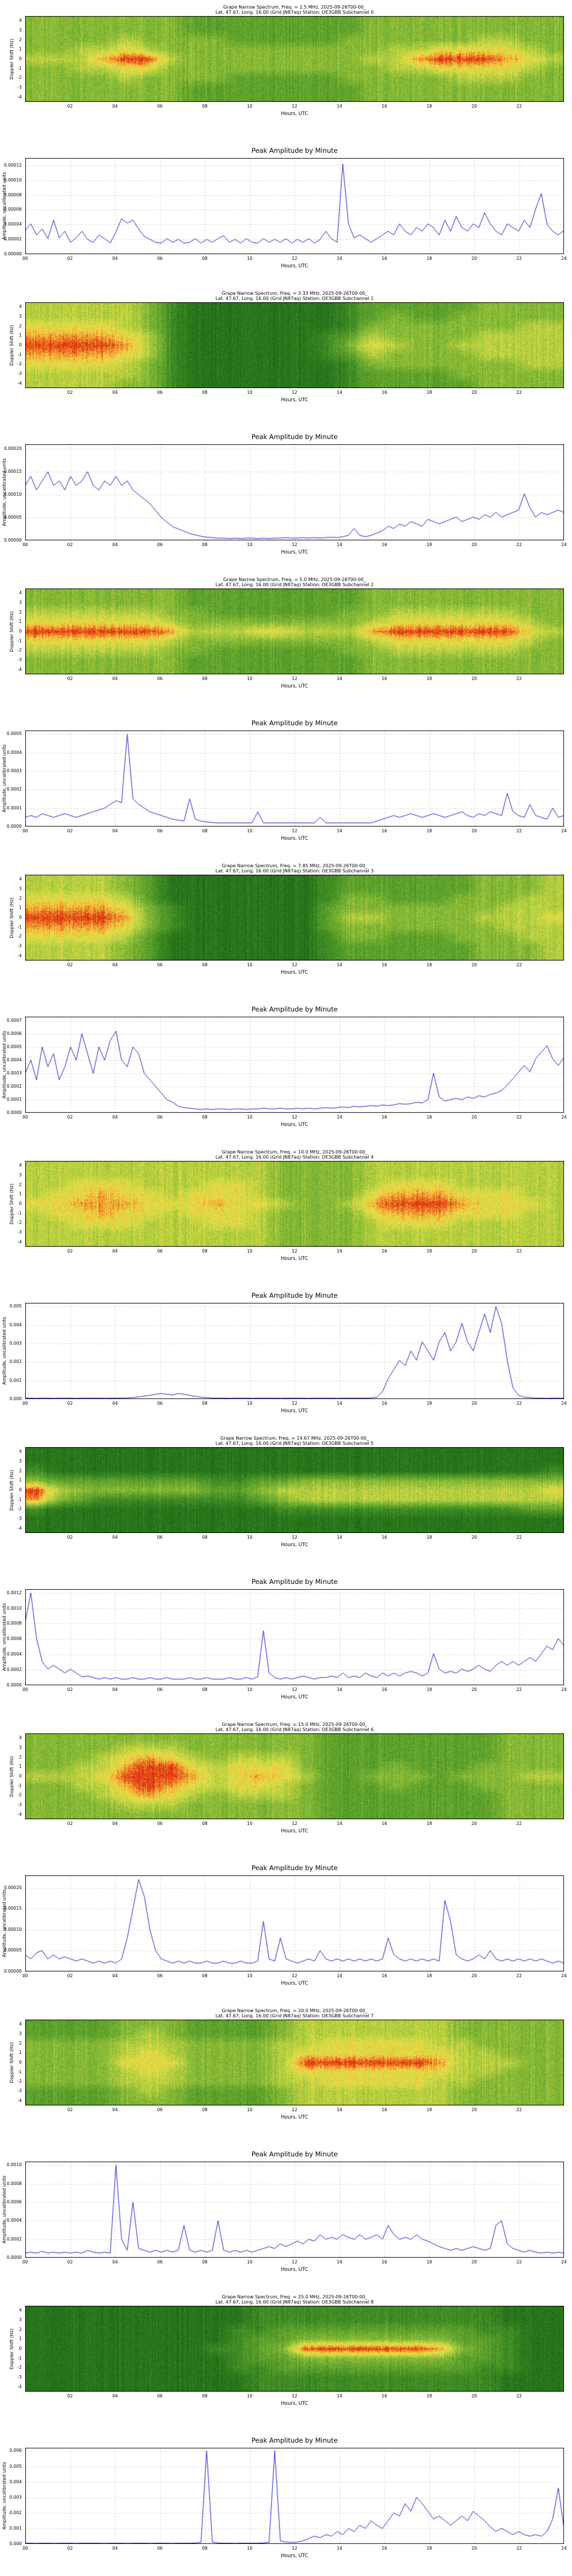 Image resolution: width=572 pixels, height=2576 pixels. I want to click on y-tick-label: 0.00002, so click(12, 239).